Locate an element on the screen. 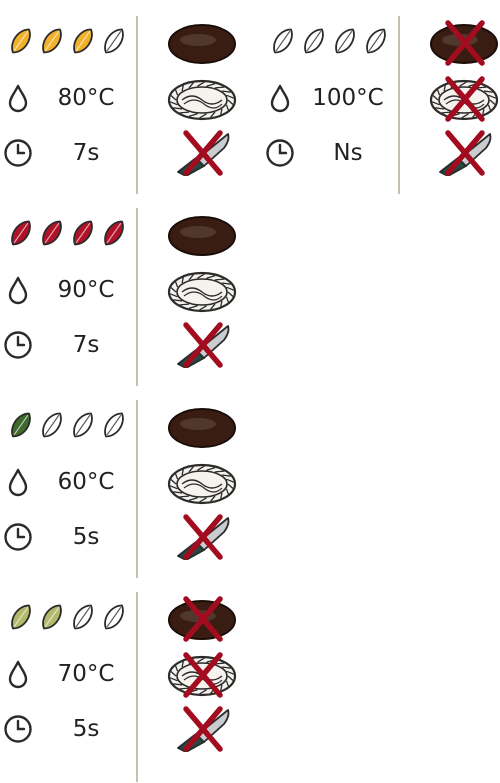 This screenshot has height=783, width=500. temperature-row: 100°C is located at coordinates (329, 98).